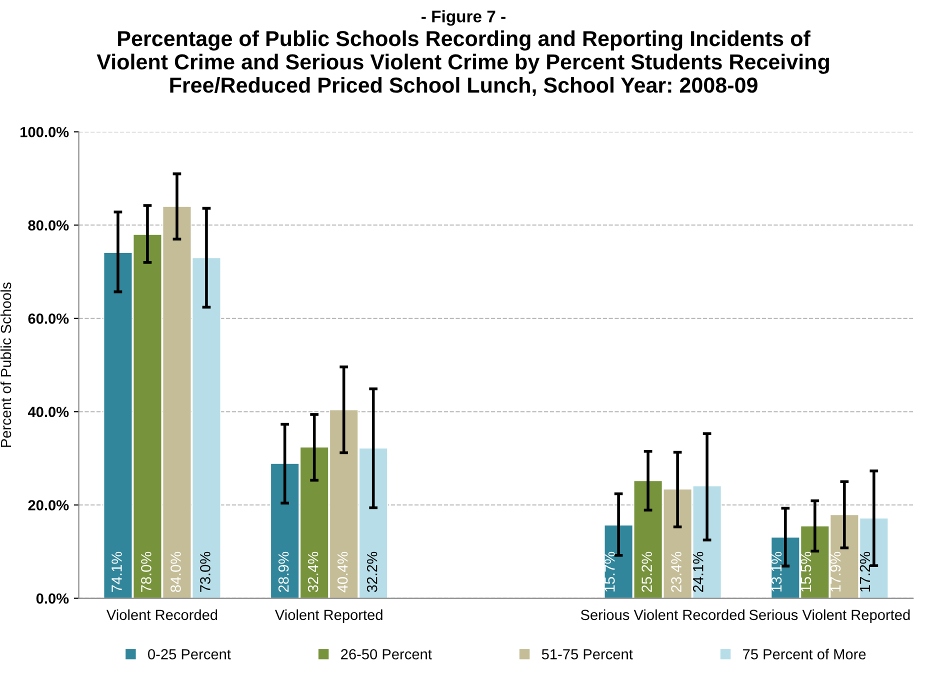 This screenshot has height=676, width=927. Describe the element at coordinates (698, 572) in the screenshot. I see `data-label: 24.1%` at that location.